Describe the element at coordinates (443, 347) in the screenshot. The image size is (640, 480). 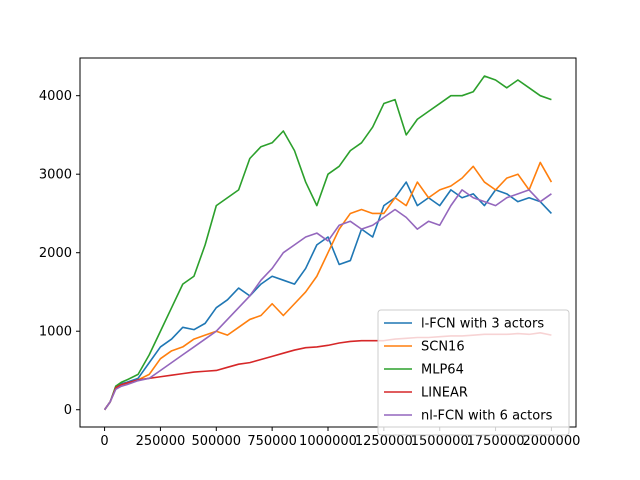
I see `legend-label-1: SCN16` at that location.